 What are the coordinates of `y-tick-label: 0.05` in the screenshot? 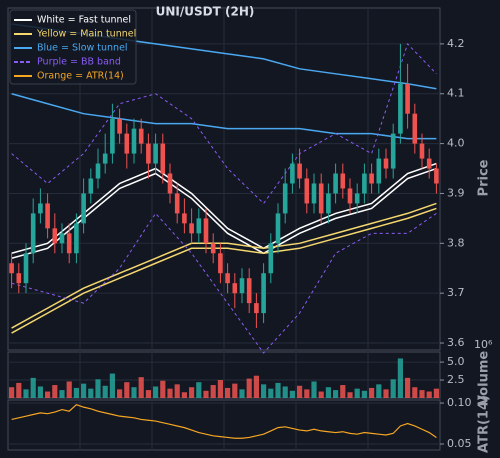 It's located at (459, 443).